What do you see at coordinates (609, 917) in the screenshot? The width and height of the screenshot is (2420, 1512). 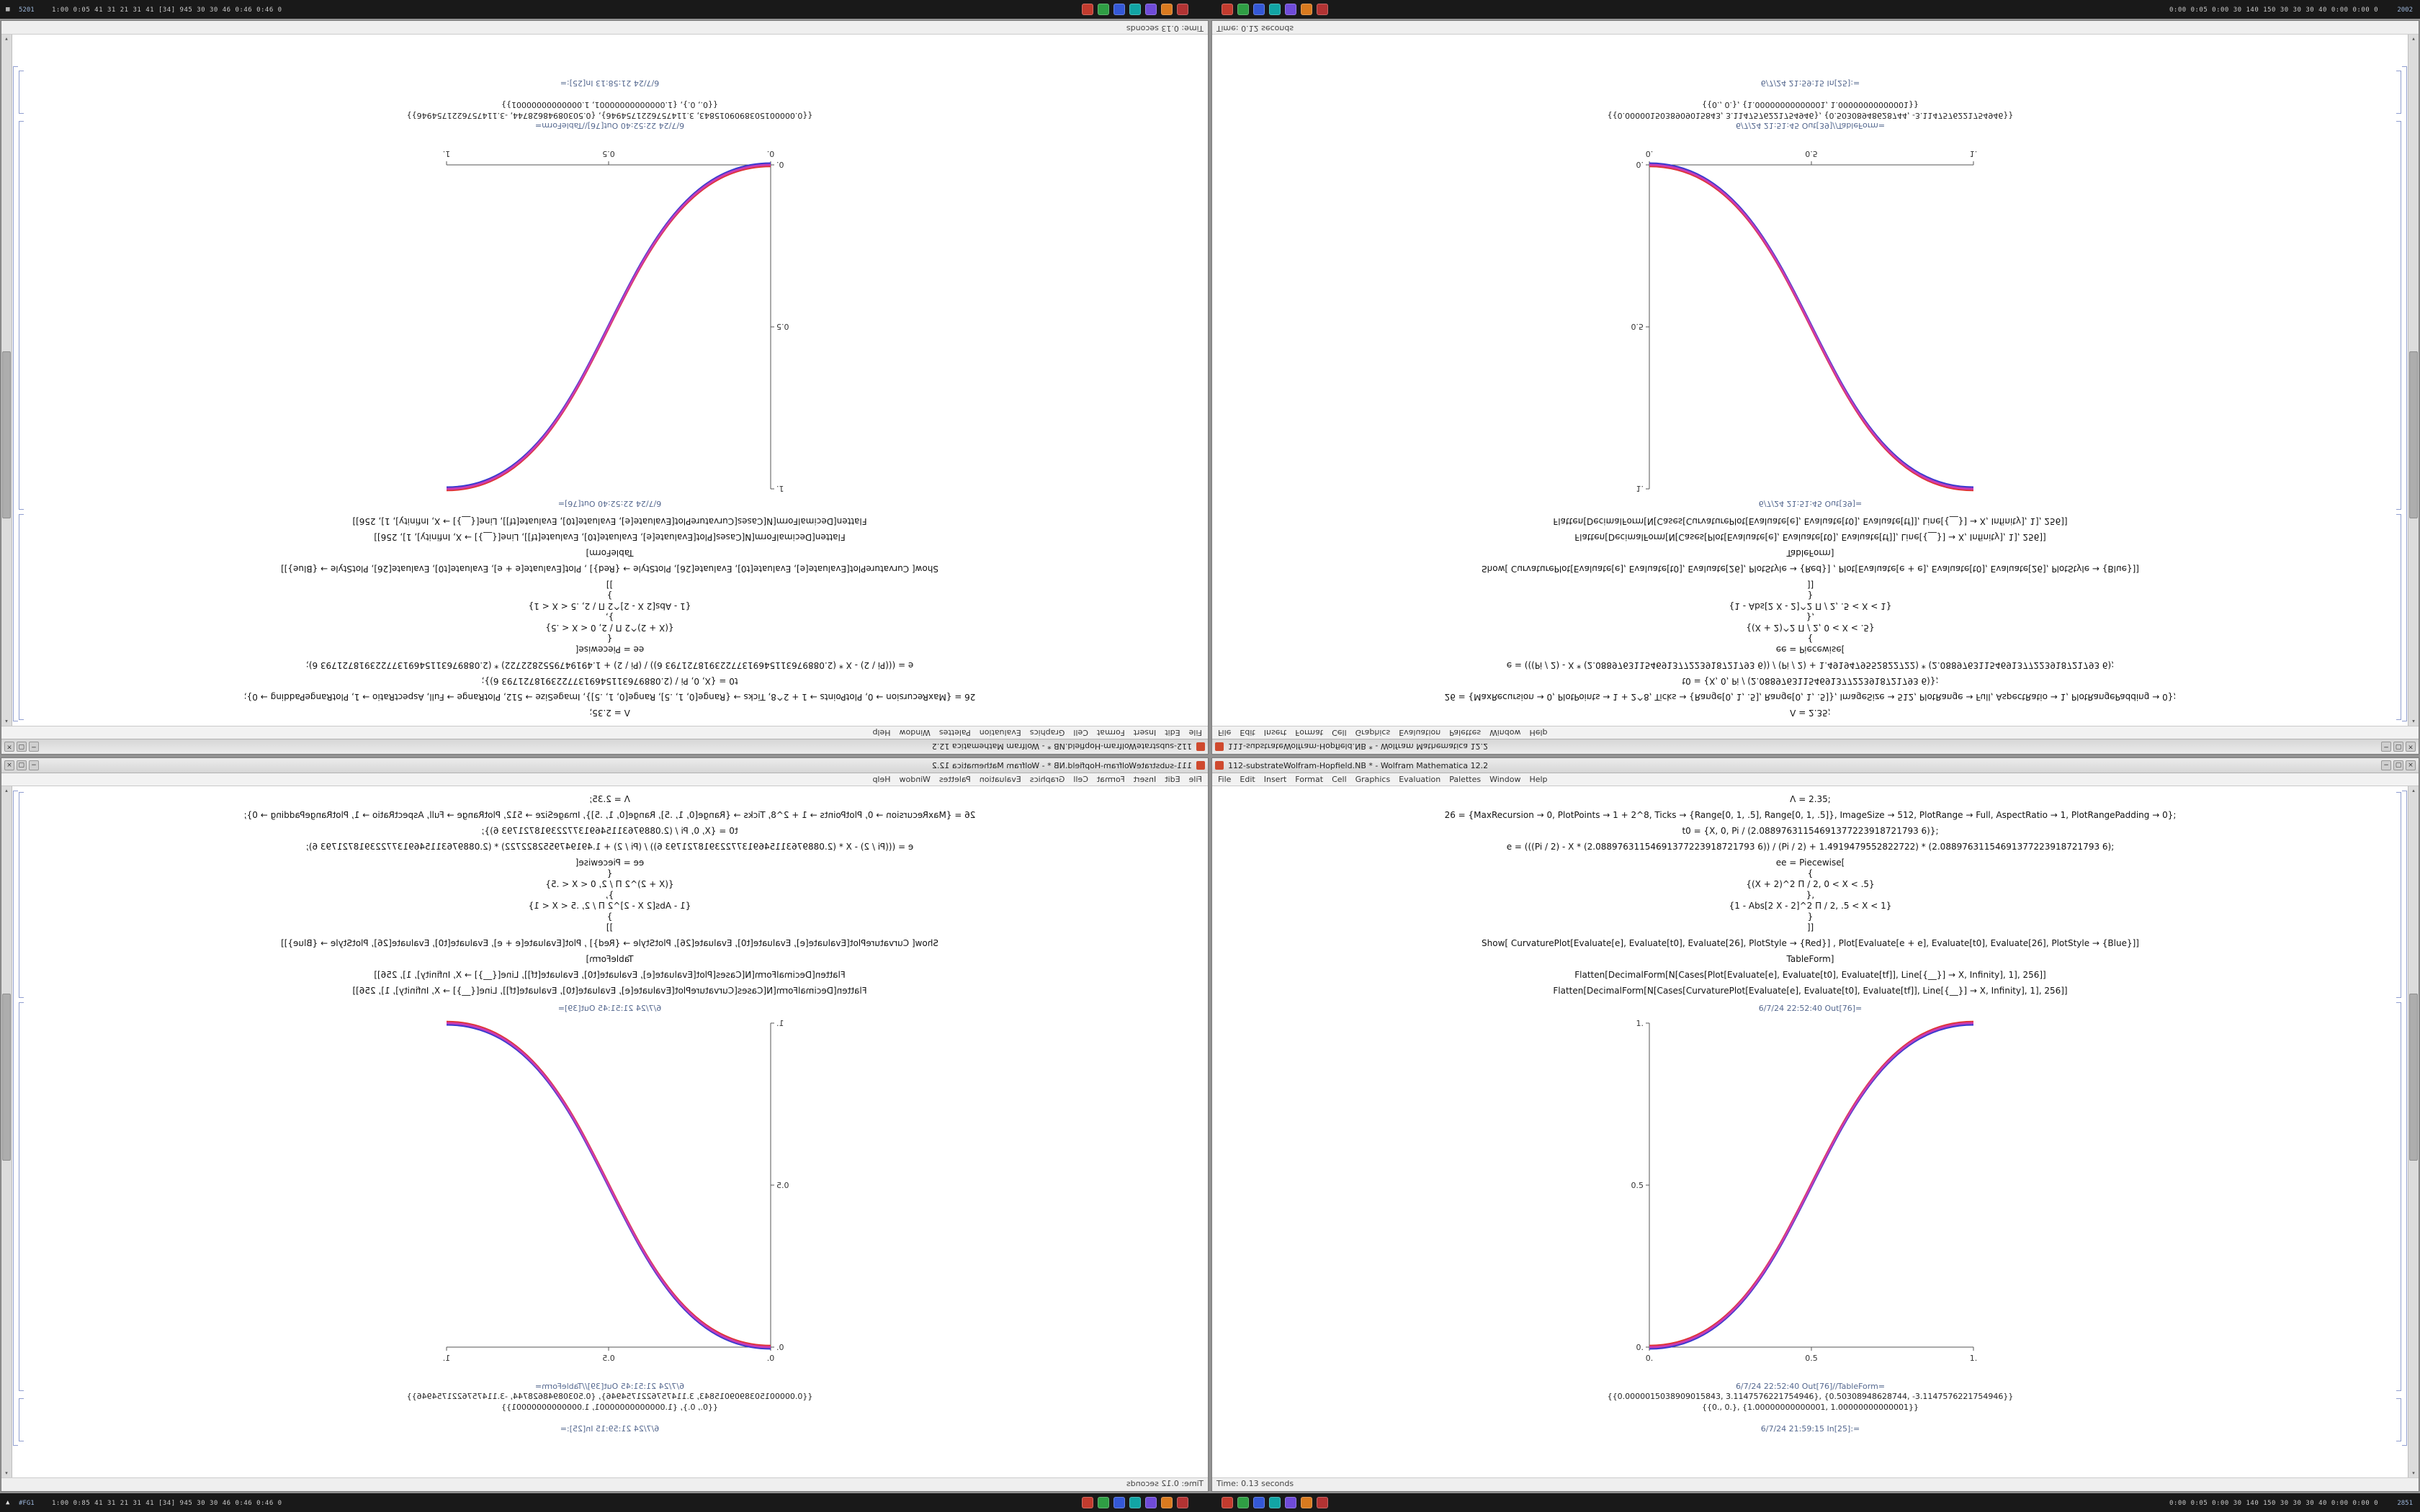 I see `input-cell-line: }` at bounding box center [609, 917].